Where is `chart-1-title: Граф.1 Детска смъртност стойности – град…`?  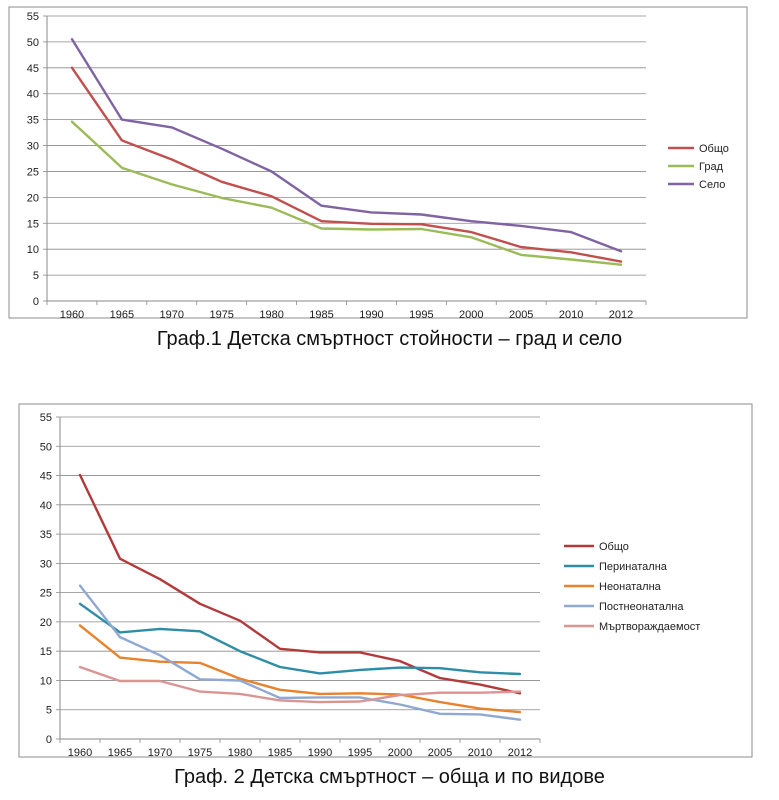 chart-1-title: Граф.1 Детска смъртност стойности – град… is located at coordinates (389, 339).